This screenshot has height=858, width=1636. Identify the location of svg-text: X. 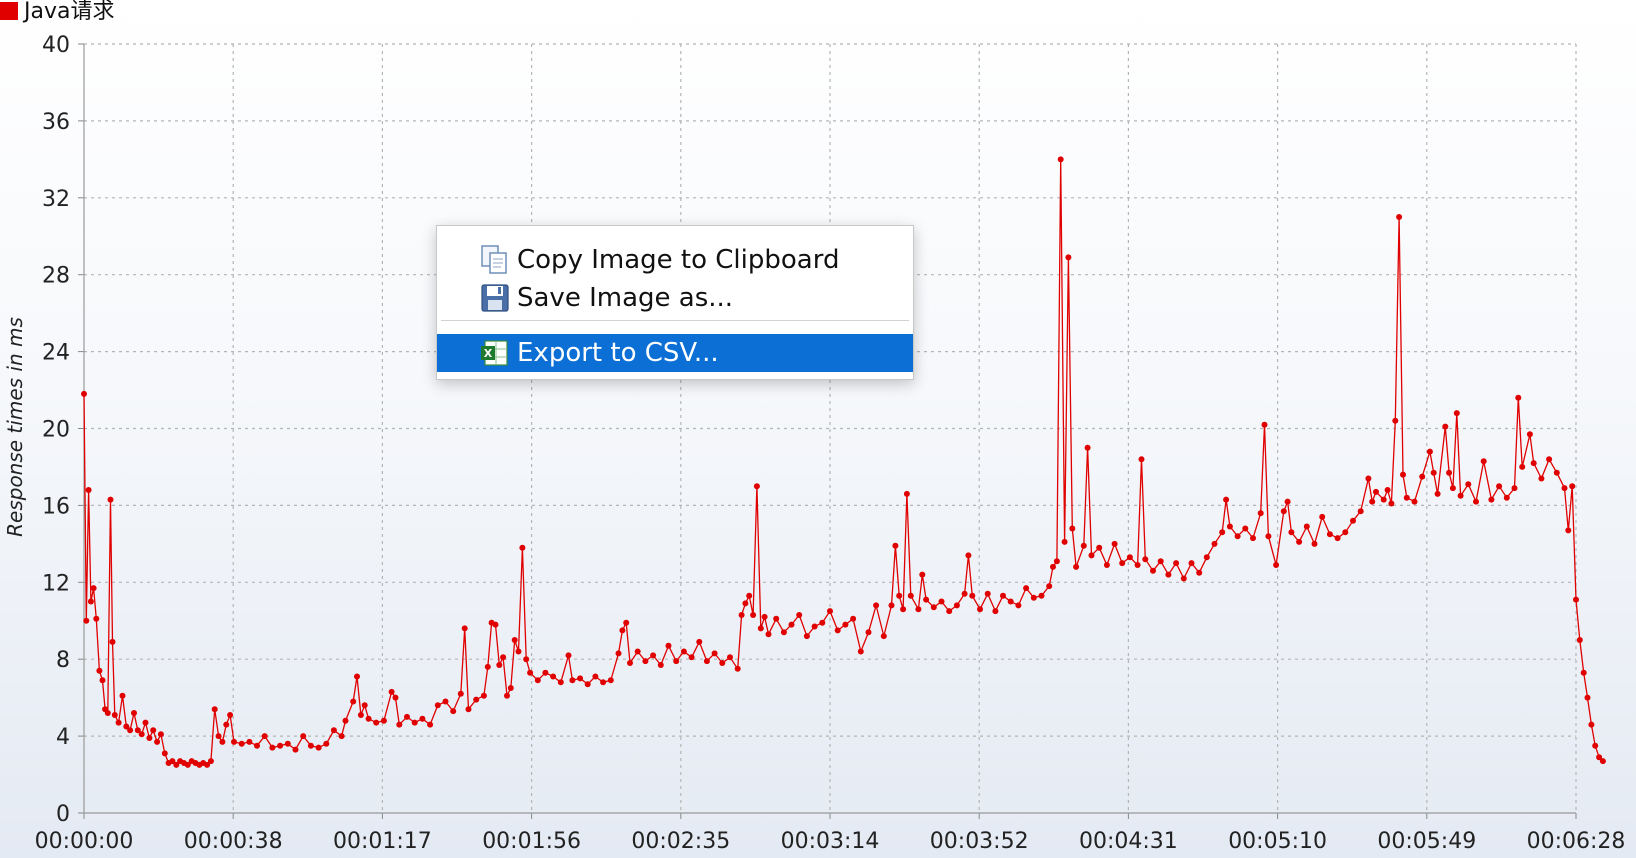
(488, 353).